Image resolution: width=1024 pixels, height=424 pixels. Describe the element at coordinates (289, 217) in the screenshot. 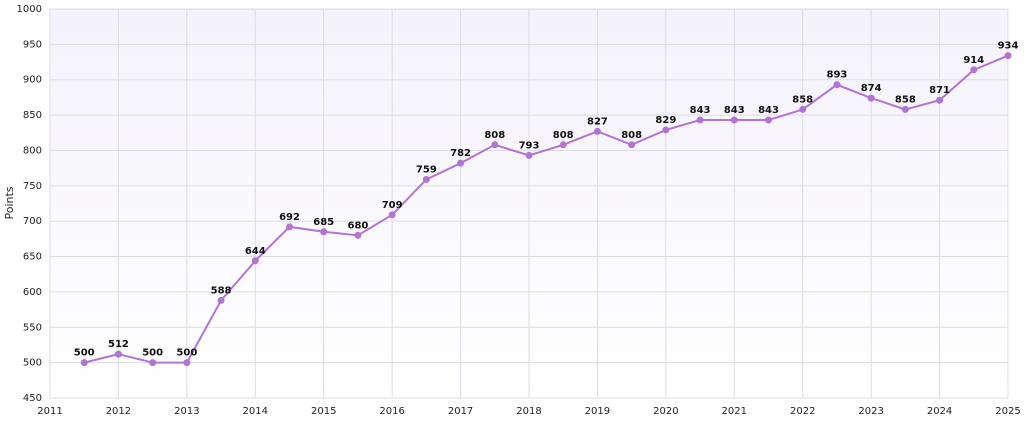

I see `data-label: 692` at that location.